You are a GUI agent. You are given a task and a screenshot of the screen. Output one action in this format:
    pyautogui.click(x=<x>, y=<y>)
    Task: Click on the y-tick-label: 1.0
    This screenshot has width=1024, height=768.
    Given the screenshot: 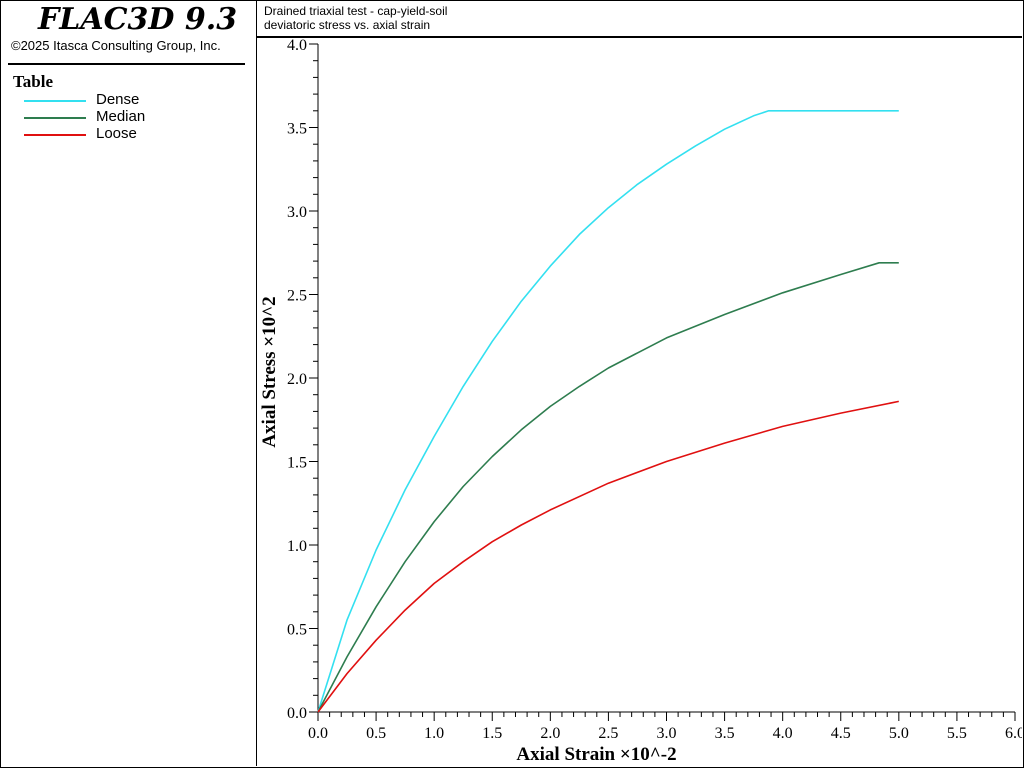 What is the action you would take?
    pyautogui.click(x=297, y=546)
    